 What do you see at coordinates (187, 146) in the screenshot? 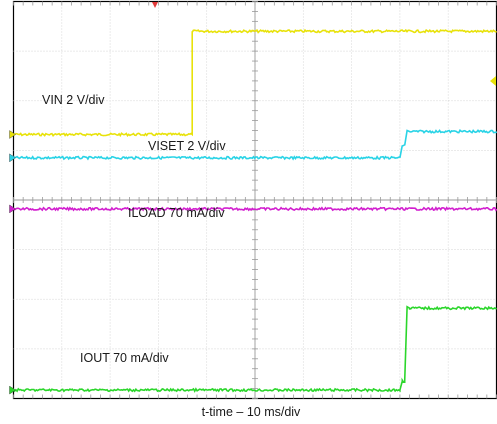
I see `series-label-viset: VISET 2 V/div` at bounding box center [187, 146].